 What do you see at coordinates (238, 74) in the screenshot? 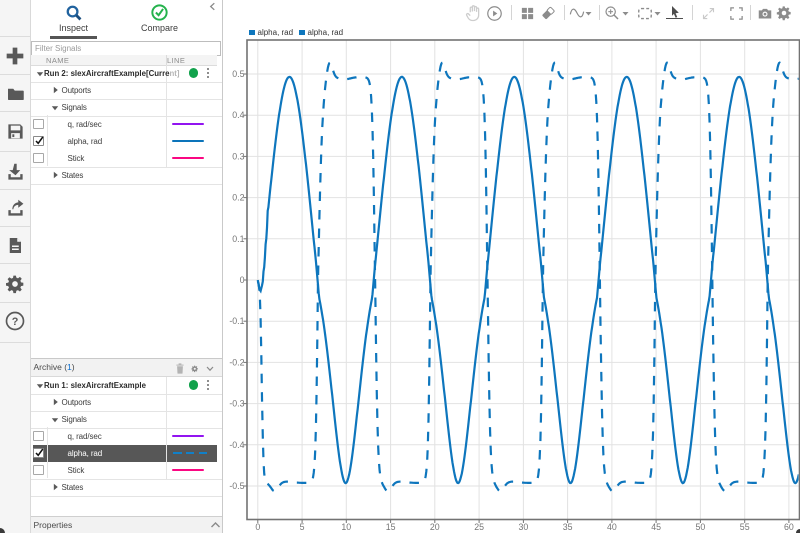
I see `svg-text: 0.5` at bounding box center [238, 74].